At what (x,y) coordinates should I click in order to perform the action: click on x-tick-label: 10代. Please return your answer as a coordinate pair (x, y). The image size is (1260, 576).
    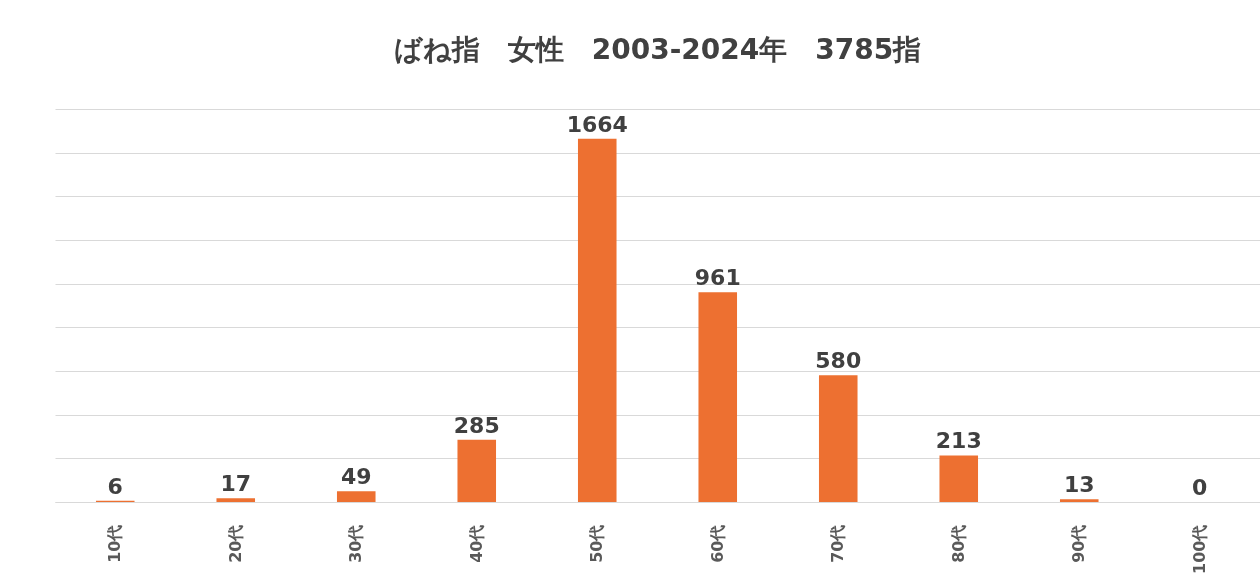
    Looking at the image, I should click on (115, 543).